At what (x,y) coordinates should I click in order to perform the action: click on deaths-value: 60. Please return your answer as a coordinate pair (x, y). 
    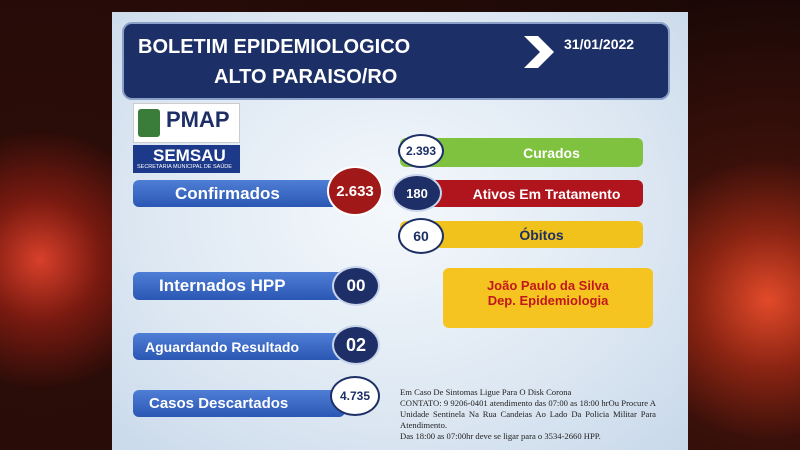
    Looking at the image, I should click on (421, 236).